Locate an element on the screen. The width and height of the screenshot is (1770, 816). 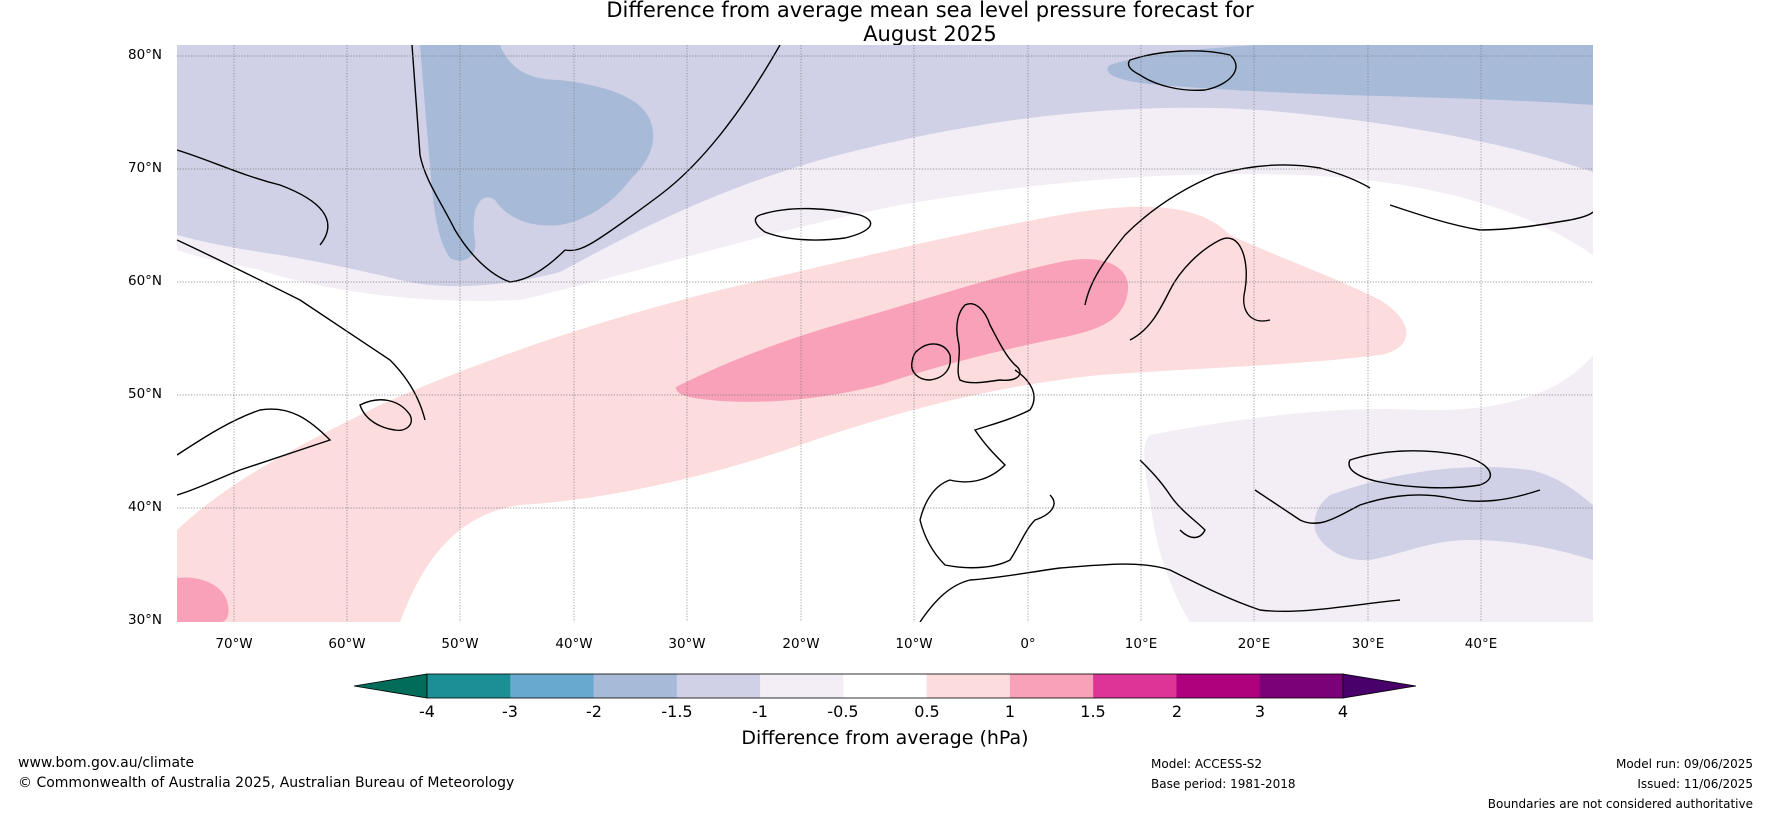
lat-label-50n: 50°N is located at coordinates (145, 394).